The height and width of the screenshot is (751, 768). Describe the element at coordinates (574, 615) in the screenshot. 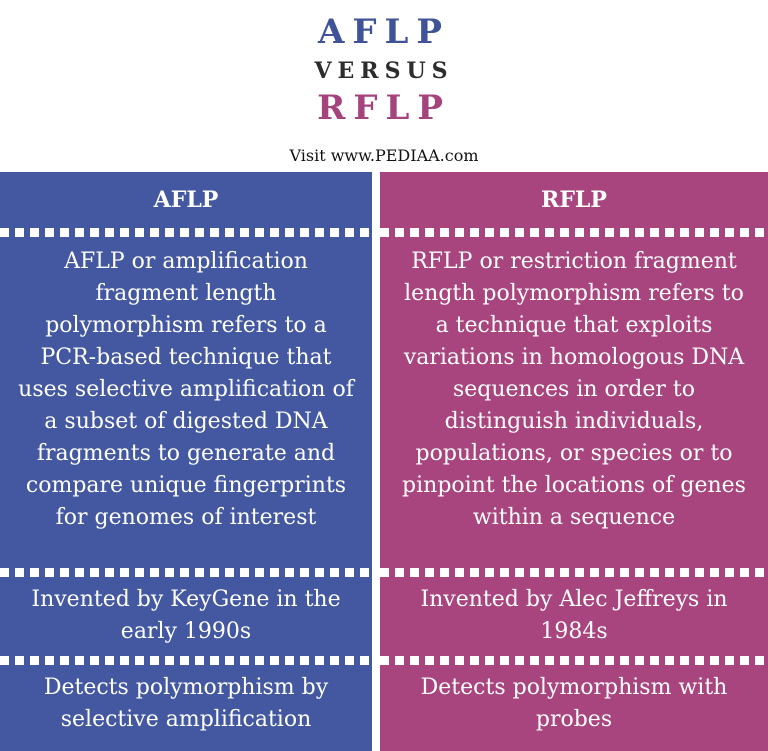

I see `inventor: Invented by Alec Jeffreys in 1984s` at that location.